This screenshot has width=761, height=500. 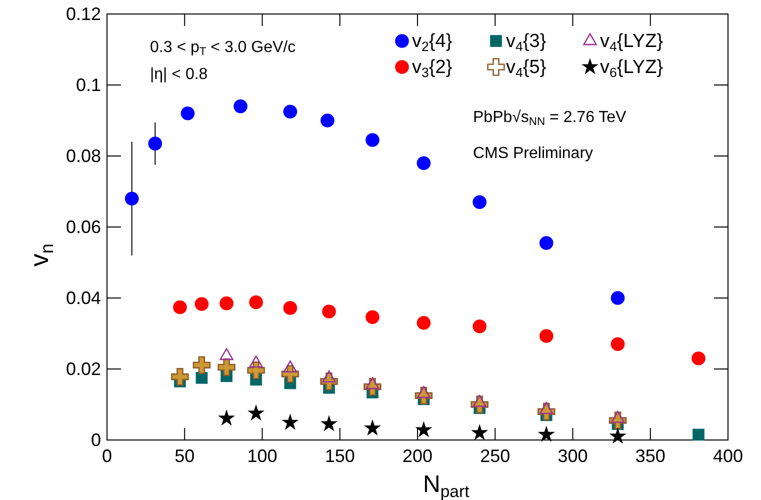 What do you see at coordinates (179, 74) in the screenshot?
I see `annotation: |η| < 0.8` at bounding box center [179, 74].